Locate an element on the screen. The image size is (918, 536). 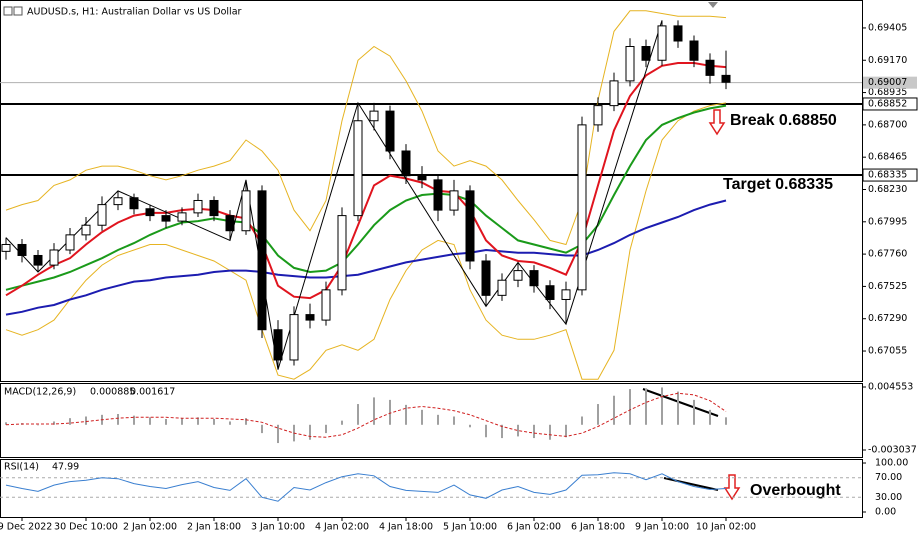
y-tick-label: 30.00 is located at coordinates (888, 497).